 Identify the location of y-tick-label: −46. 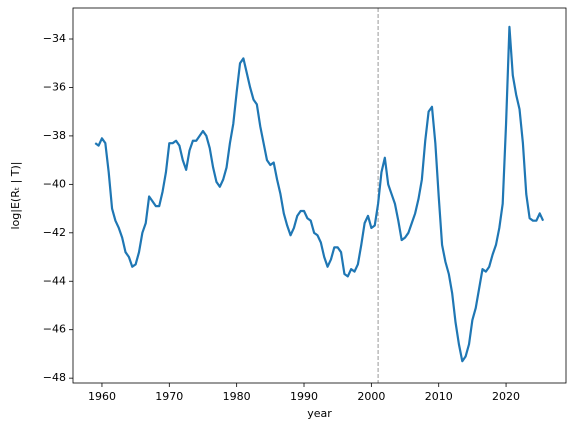
(54, 329).